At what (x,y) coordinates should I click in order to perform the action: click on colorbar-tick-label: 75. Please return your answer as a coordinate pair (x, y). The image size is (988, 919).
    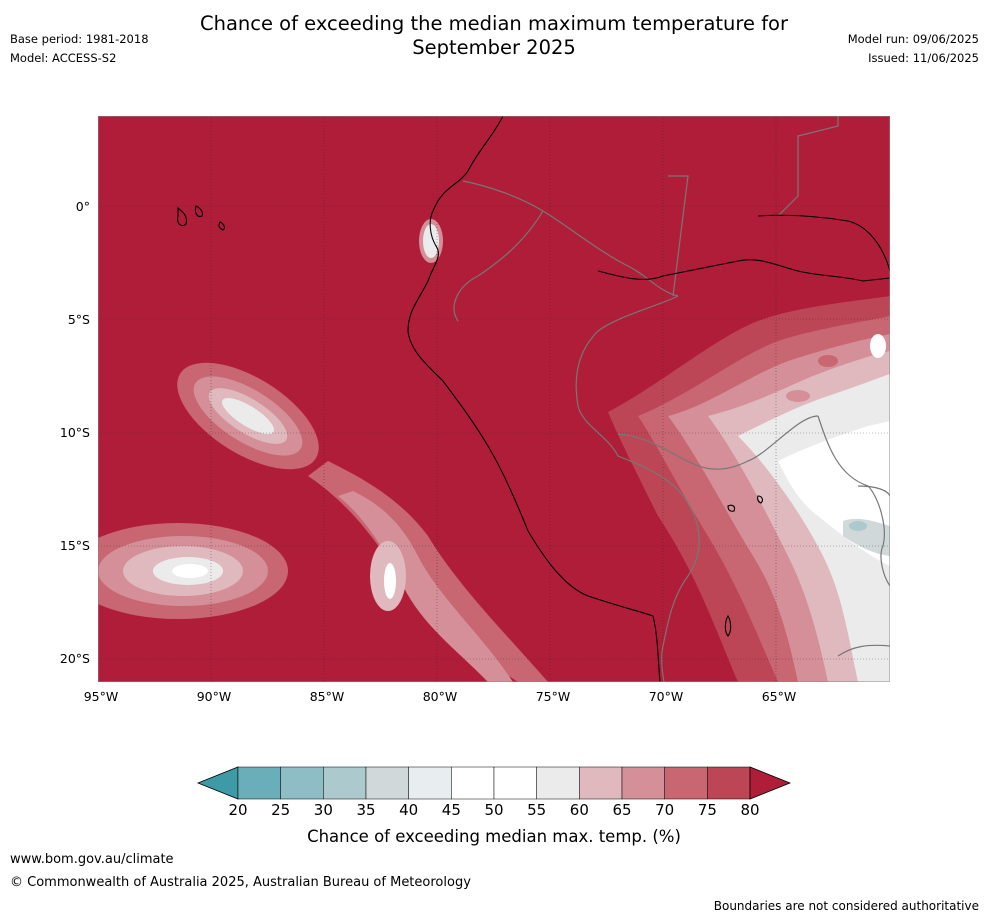
    Looking at the image, I should click on (707, 810).